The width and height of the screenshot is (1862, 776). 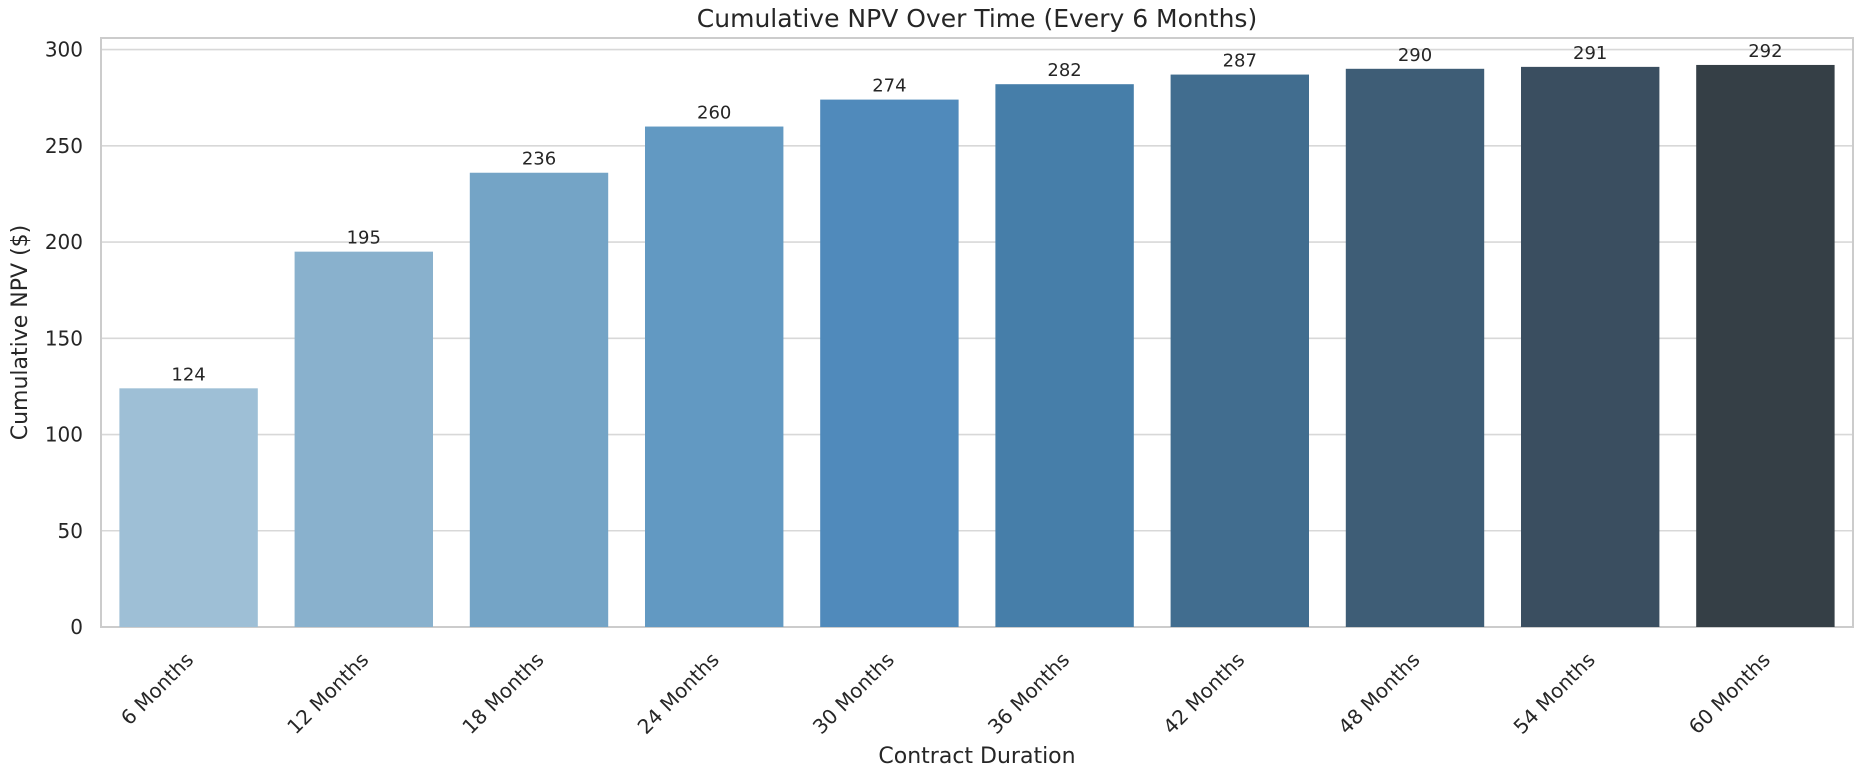 What do you see at coordinates (1203, 693) in the screenshot?
I see `x-tick-label: 42 Months` at bounding box center [1203, 693].